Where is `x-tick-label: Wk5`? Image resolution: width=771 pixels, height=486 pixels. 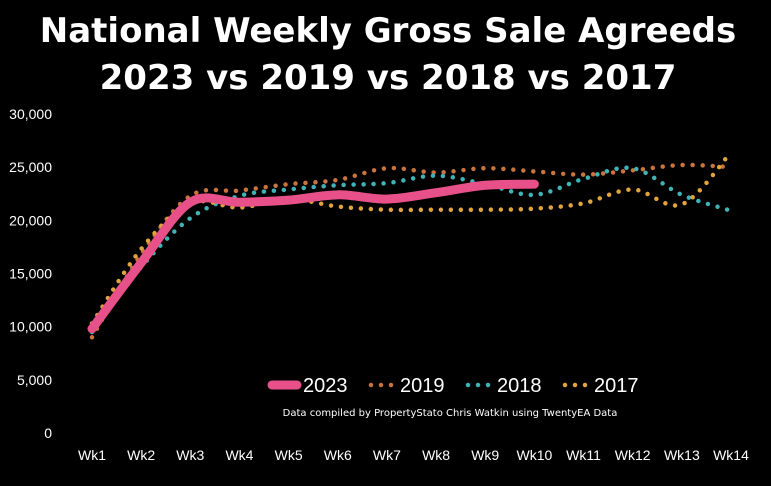
x-tick-label: Wk5 is located at coordinates (289, 455).